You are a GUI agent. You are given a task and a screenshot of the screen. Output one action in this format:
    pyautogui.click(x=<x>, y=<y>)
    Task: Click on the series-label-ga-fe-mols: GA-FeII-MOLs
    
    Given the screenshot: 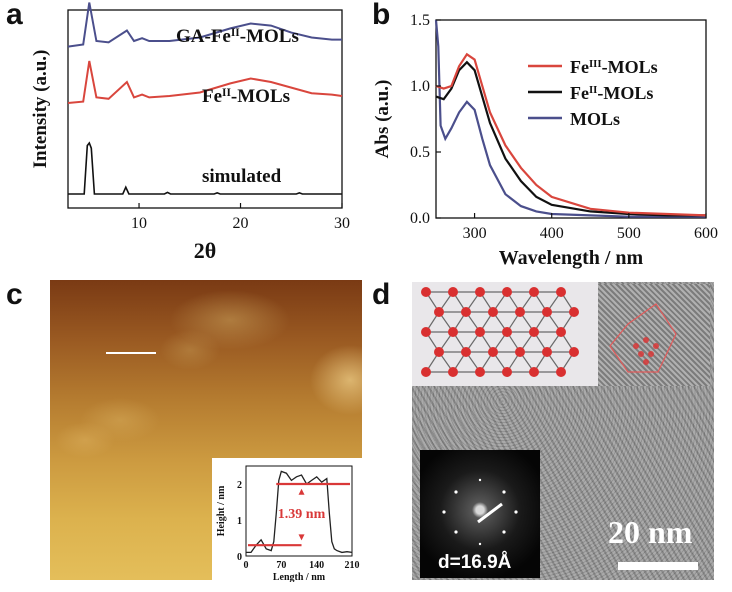 What is the action you would take?
    pyautogui.click(x=237, y=36)
    